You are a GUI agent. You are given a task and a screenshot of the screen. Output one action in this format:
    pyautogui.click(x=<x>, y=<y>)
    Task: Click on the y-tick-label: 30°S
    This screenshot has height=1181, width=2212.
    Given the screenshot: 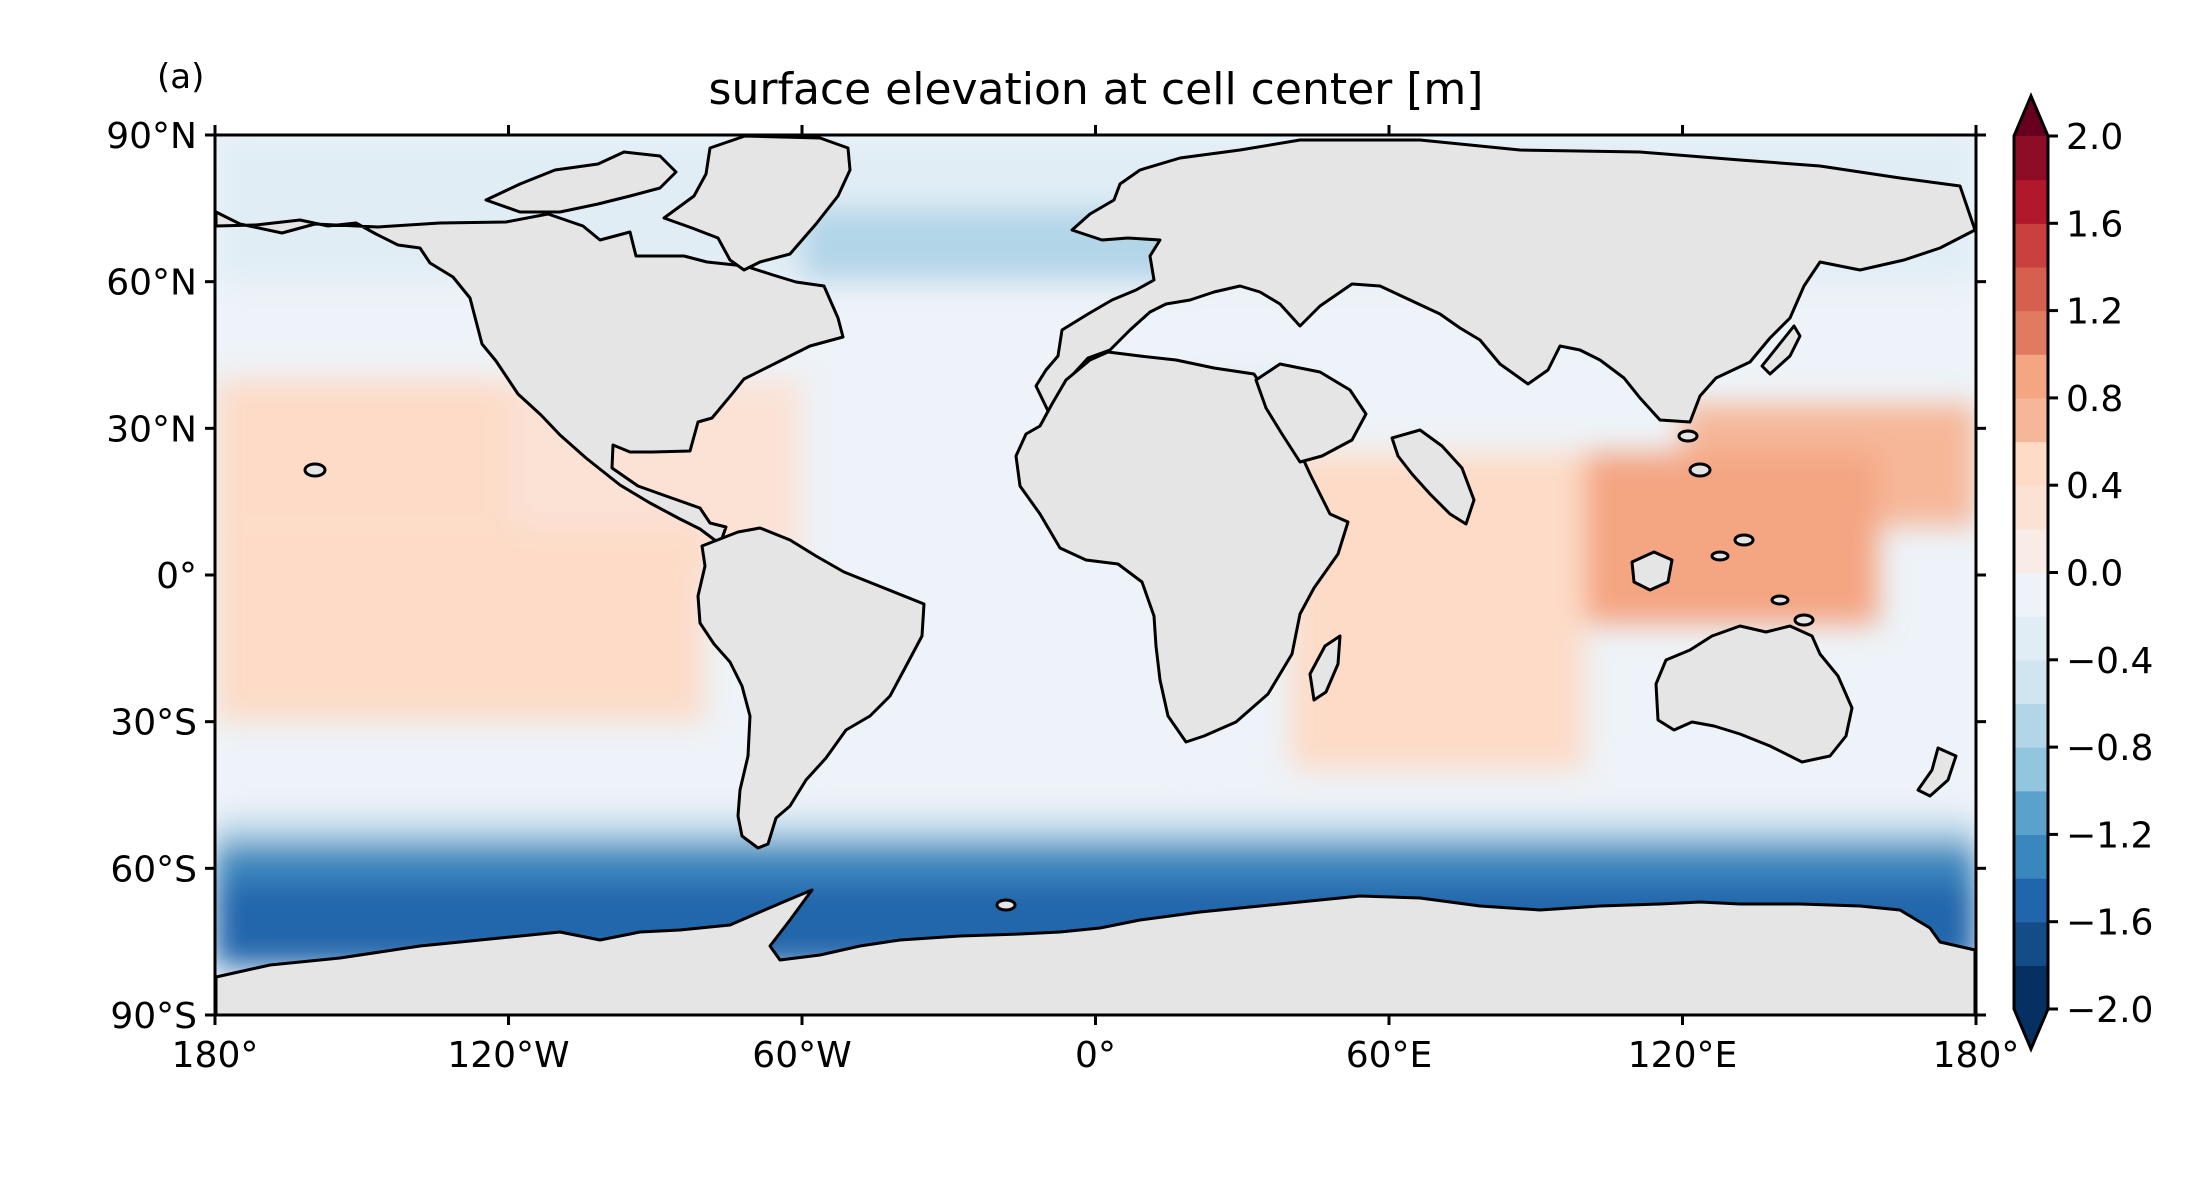 What is the action you would take?
    pyautogui.click(x=153, y=723)
    